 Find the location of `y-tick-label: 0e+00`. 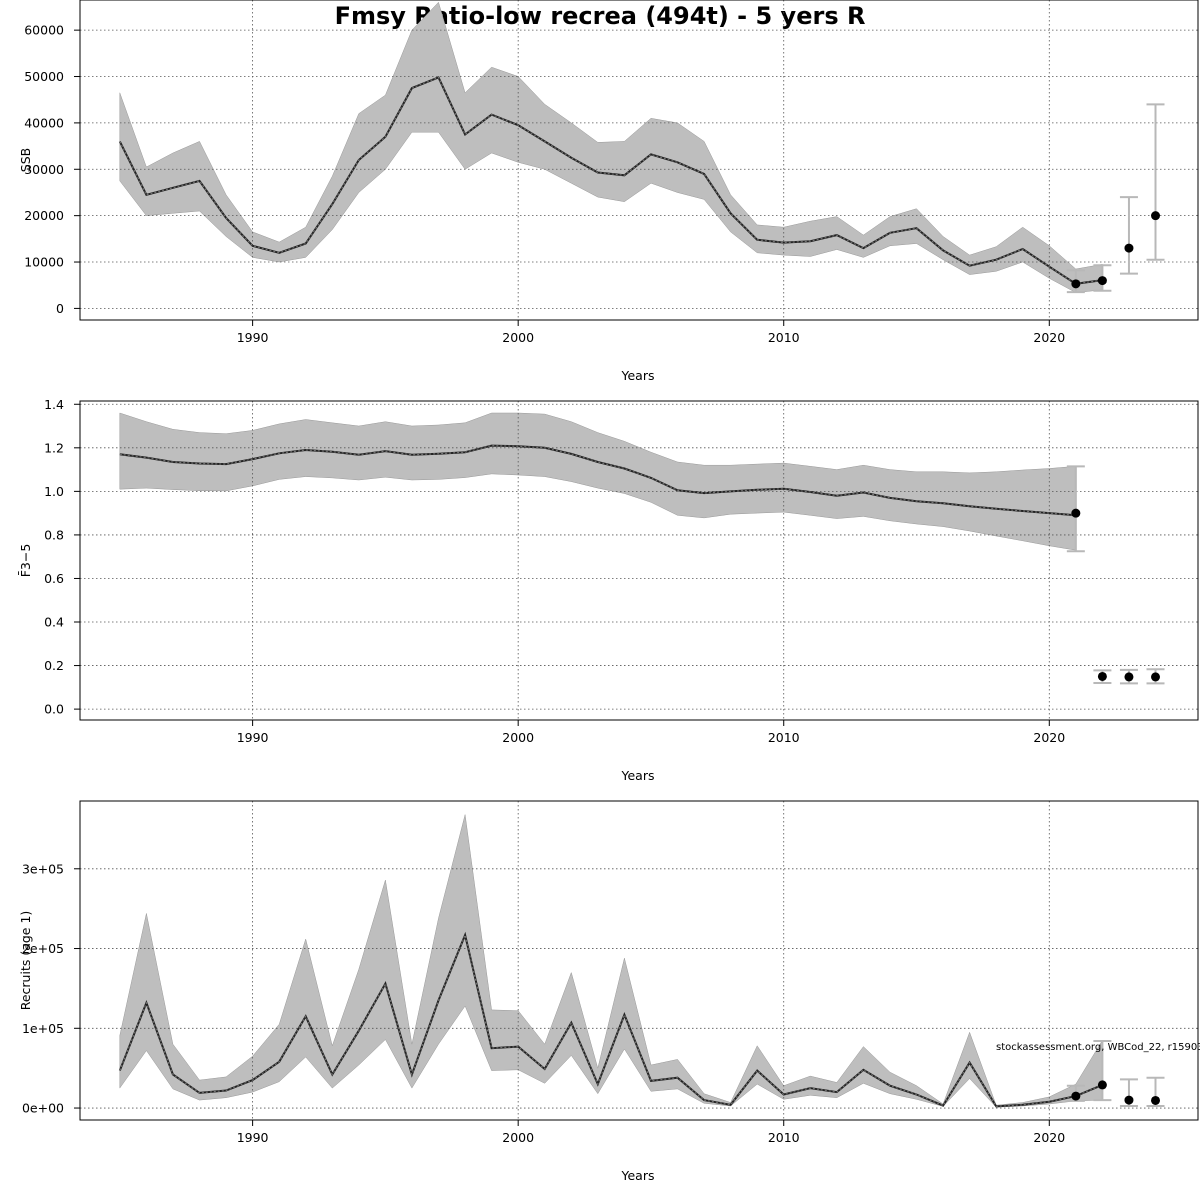

y-tick-label: 0e+00 is located at coordinates (43, 1108).